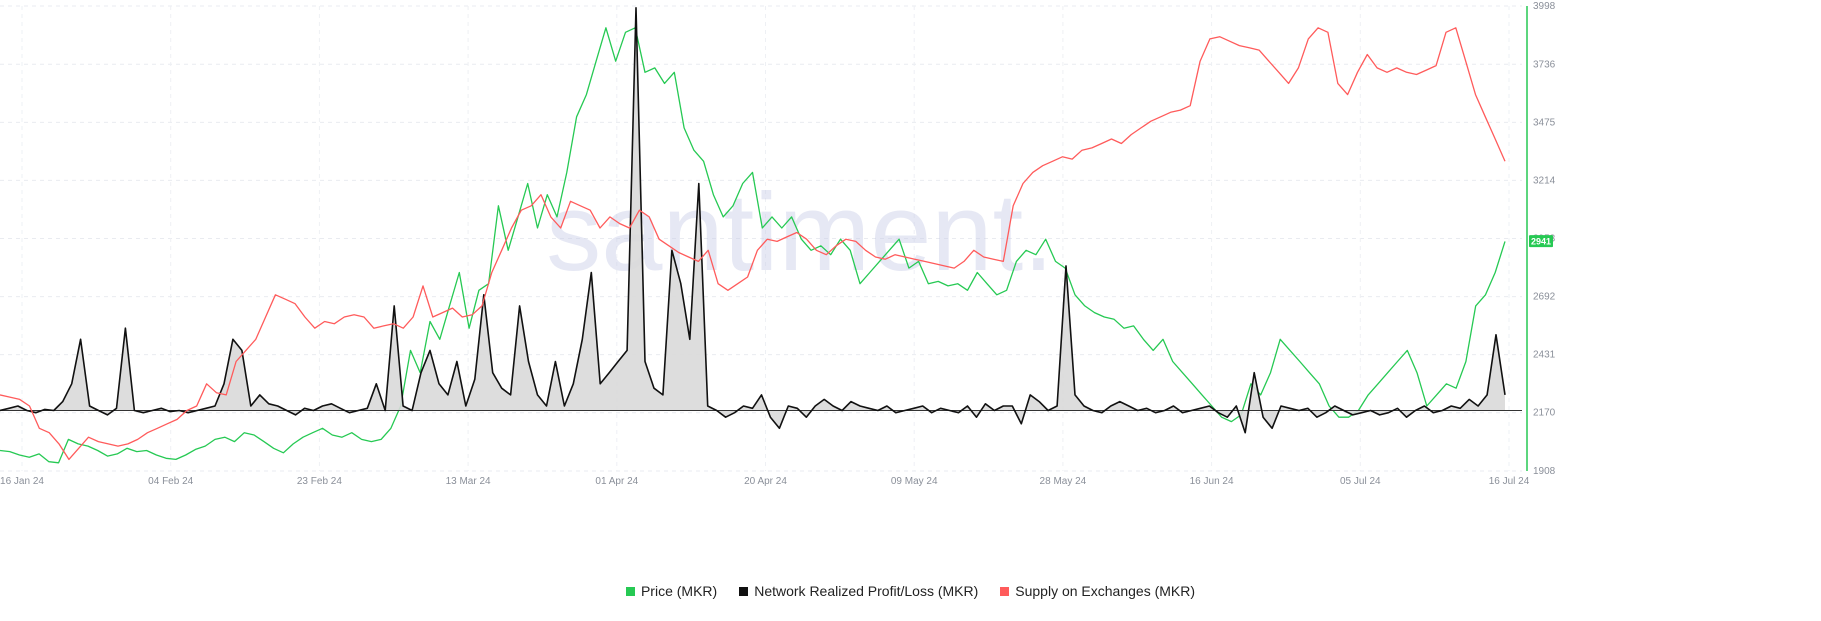 This screenshot has height=621, width=1821. Describe the element at coordinates (170, 481) in the screenshot. I see `x-tick-label: 04 Feb 24` at that location.